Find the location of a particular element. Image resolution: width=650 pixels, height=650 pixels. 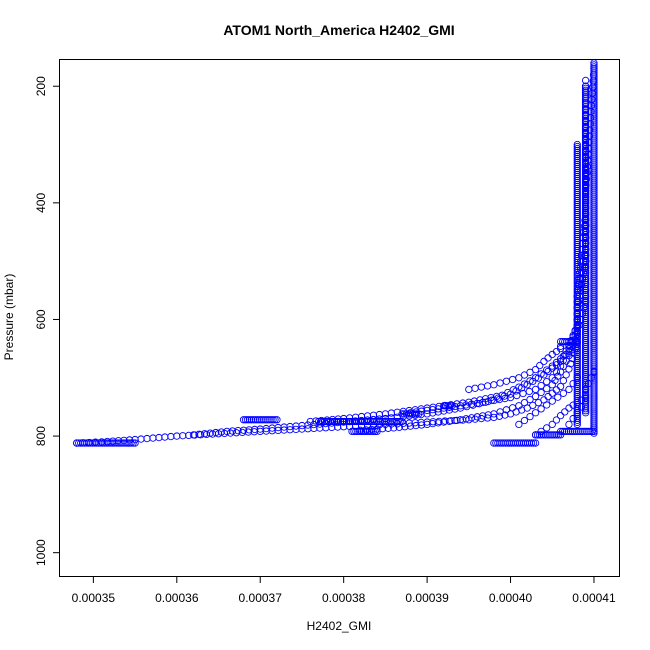

x-tick-label: 0.00036 is located at coordinates (177, 598).